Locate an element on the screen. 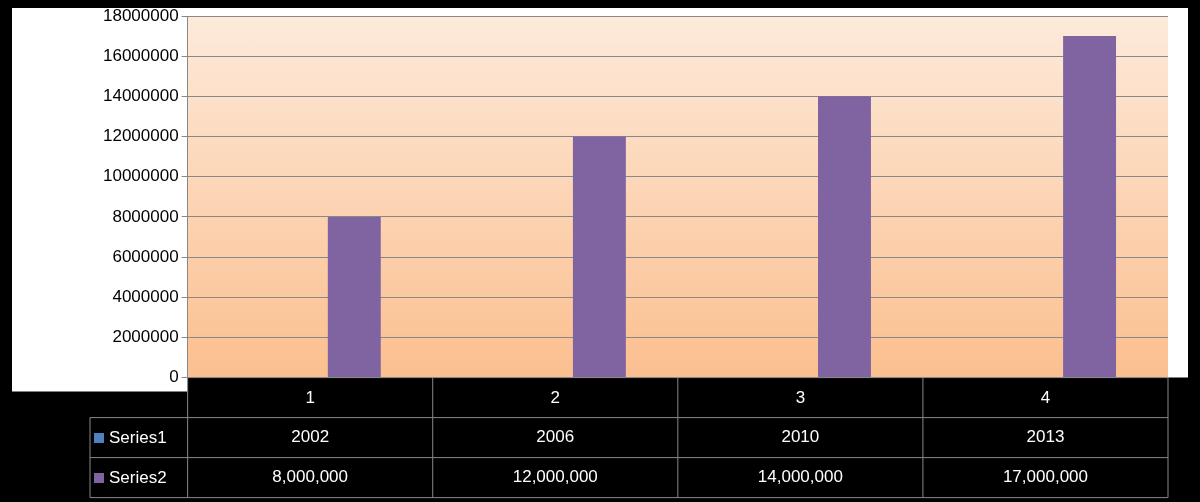 This screenshot has width=1200, height=502. x-tick-label: 1 is located at coordinates (310, 398).